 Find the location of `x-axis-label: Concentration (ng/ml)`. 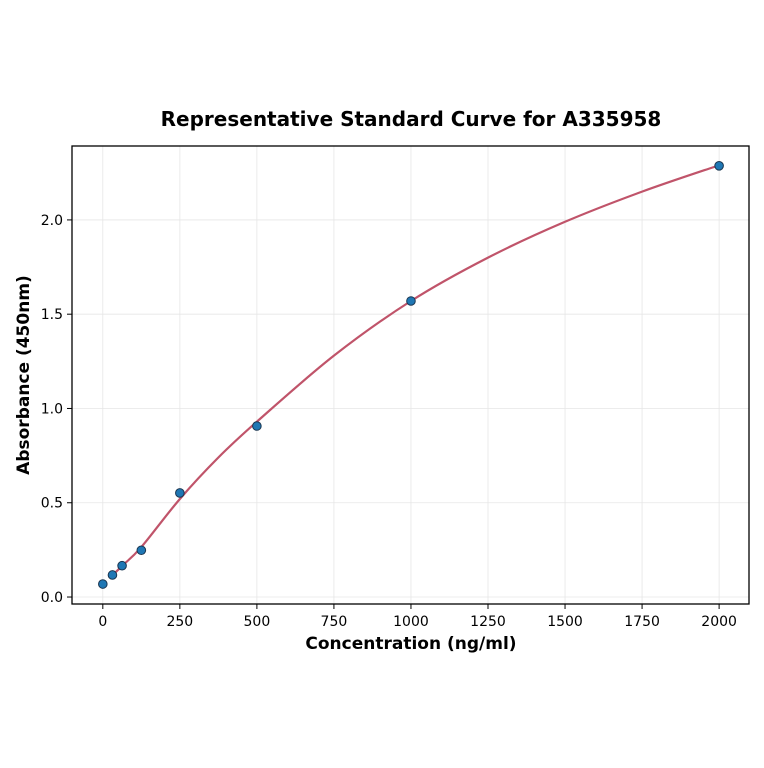

x-axis-label: Concentration (ng/ml) is located at coordinates (410, 644).